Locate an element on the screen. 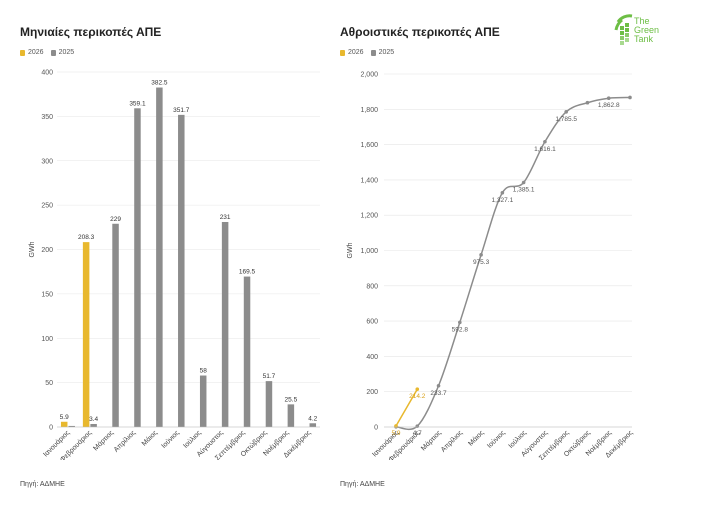  y-tick-label: 250 is located at coordinates (47, 206).